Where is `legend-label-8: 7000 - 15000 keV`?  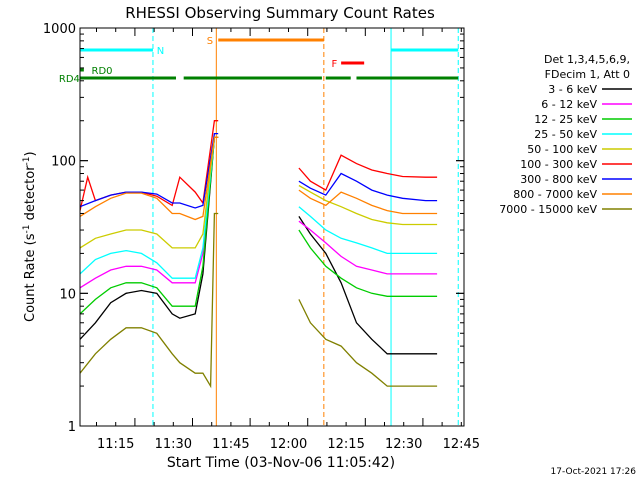
legend-label-8: 7000 - 15000 keV is located at coordinates (548, 209).